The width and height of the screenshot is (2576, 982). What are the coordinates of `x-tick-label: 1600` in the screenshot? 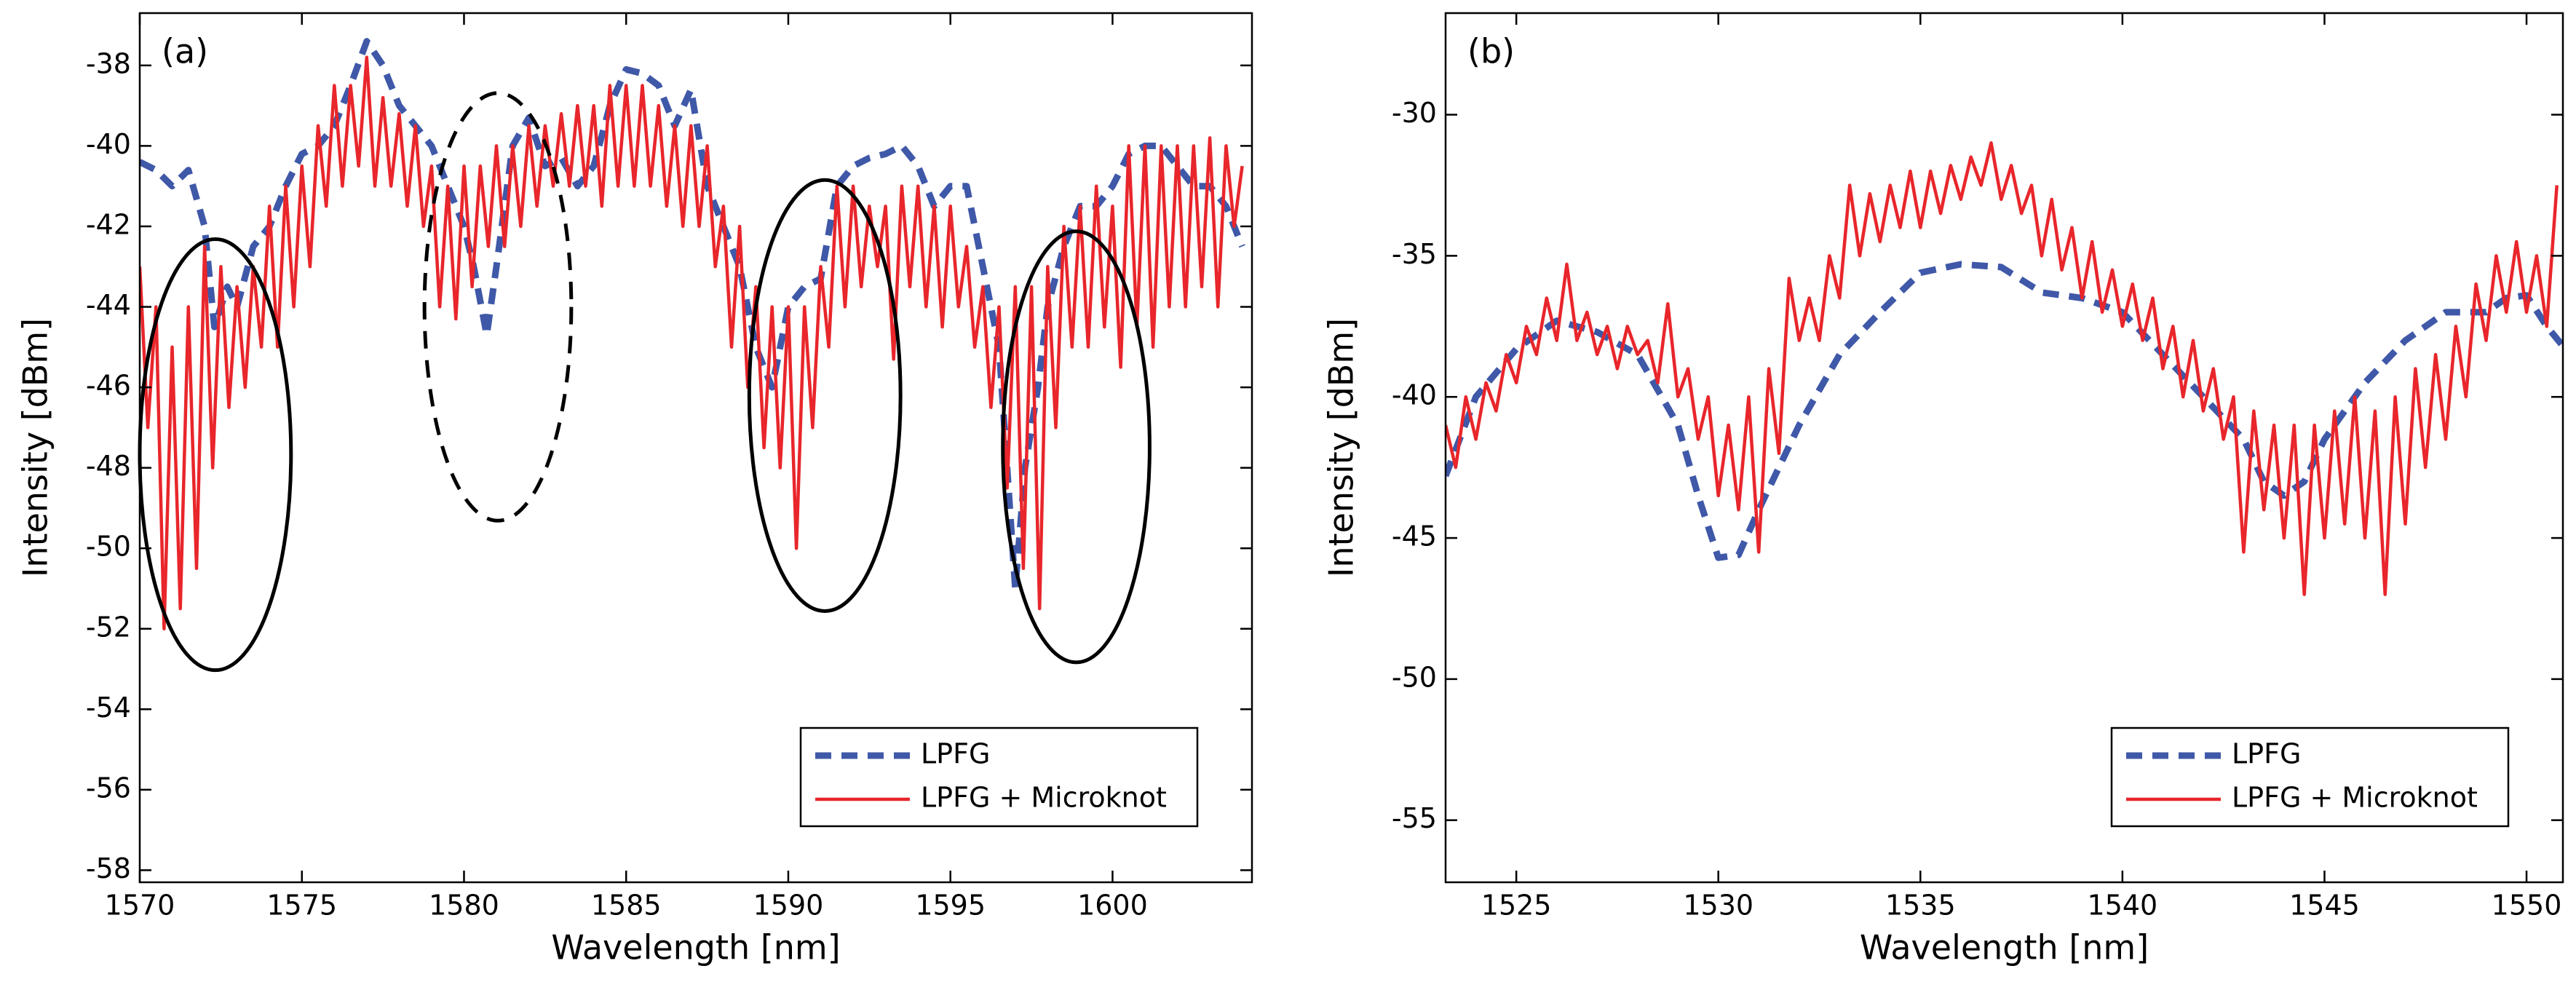 It's located at (1112, 906).